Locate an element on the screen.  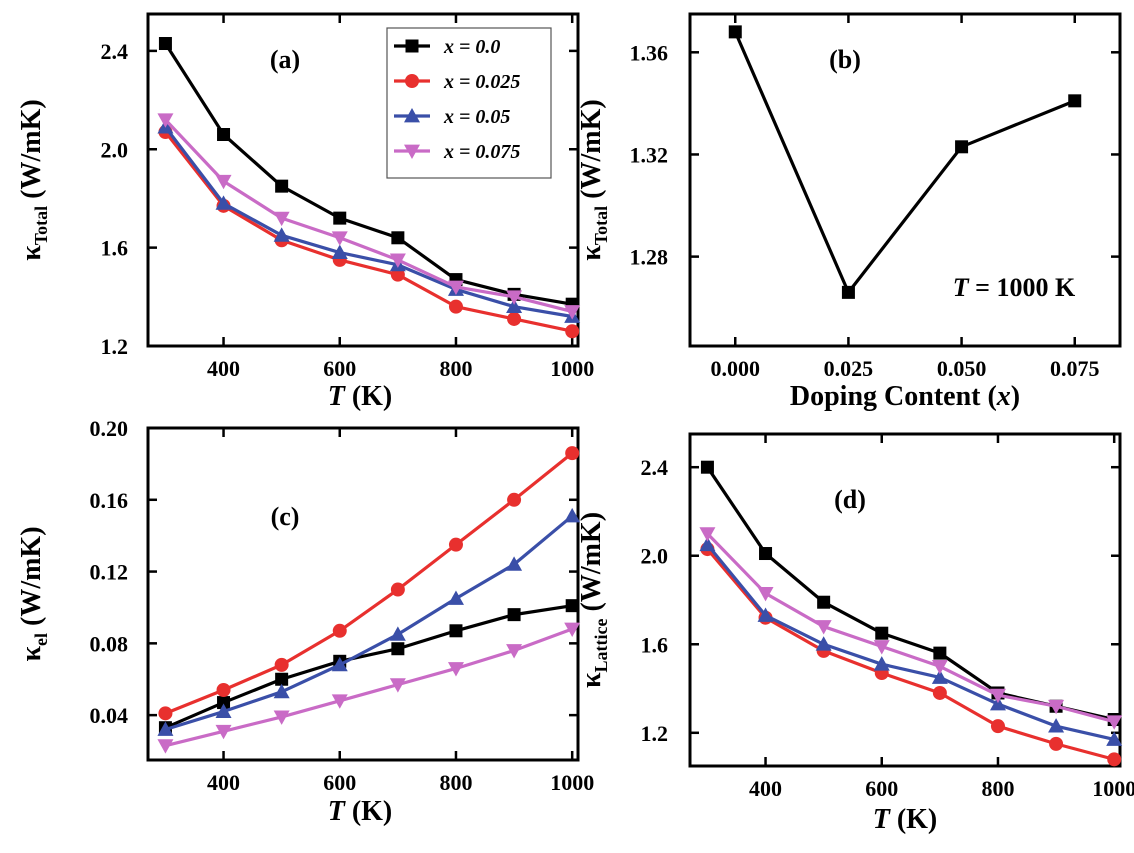
y-tick-label: 1.32 is located at coordinates (649, 154).